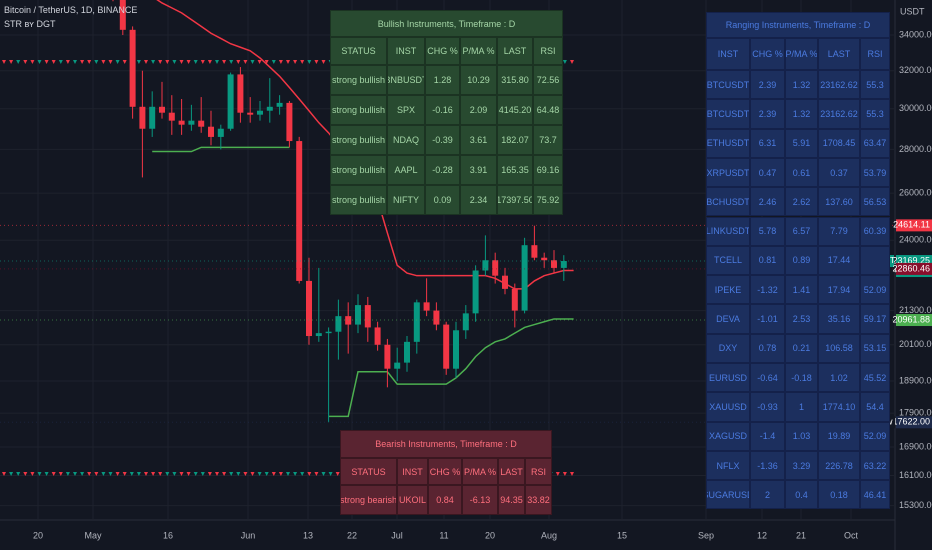 The height and width of the screenshot is (550, 932). Describe the element at coordinates (911, 260) in the screenshot. I see `price-label: 23169.25` at that location.